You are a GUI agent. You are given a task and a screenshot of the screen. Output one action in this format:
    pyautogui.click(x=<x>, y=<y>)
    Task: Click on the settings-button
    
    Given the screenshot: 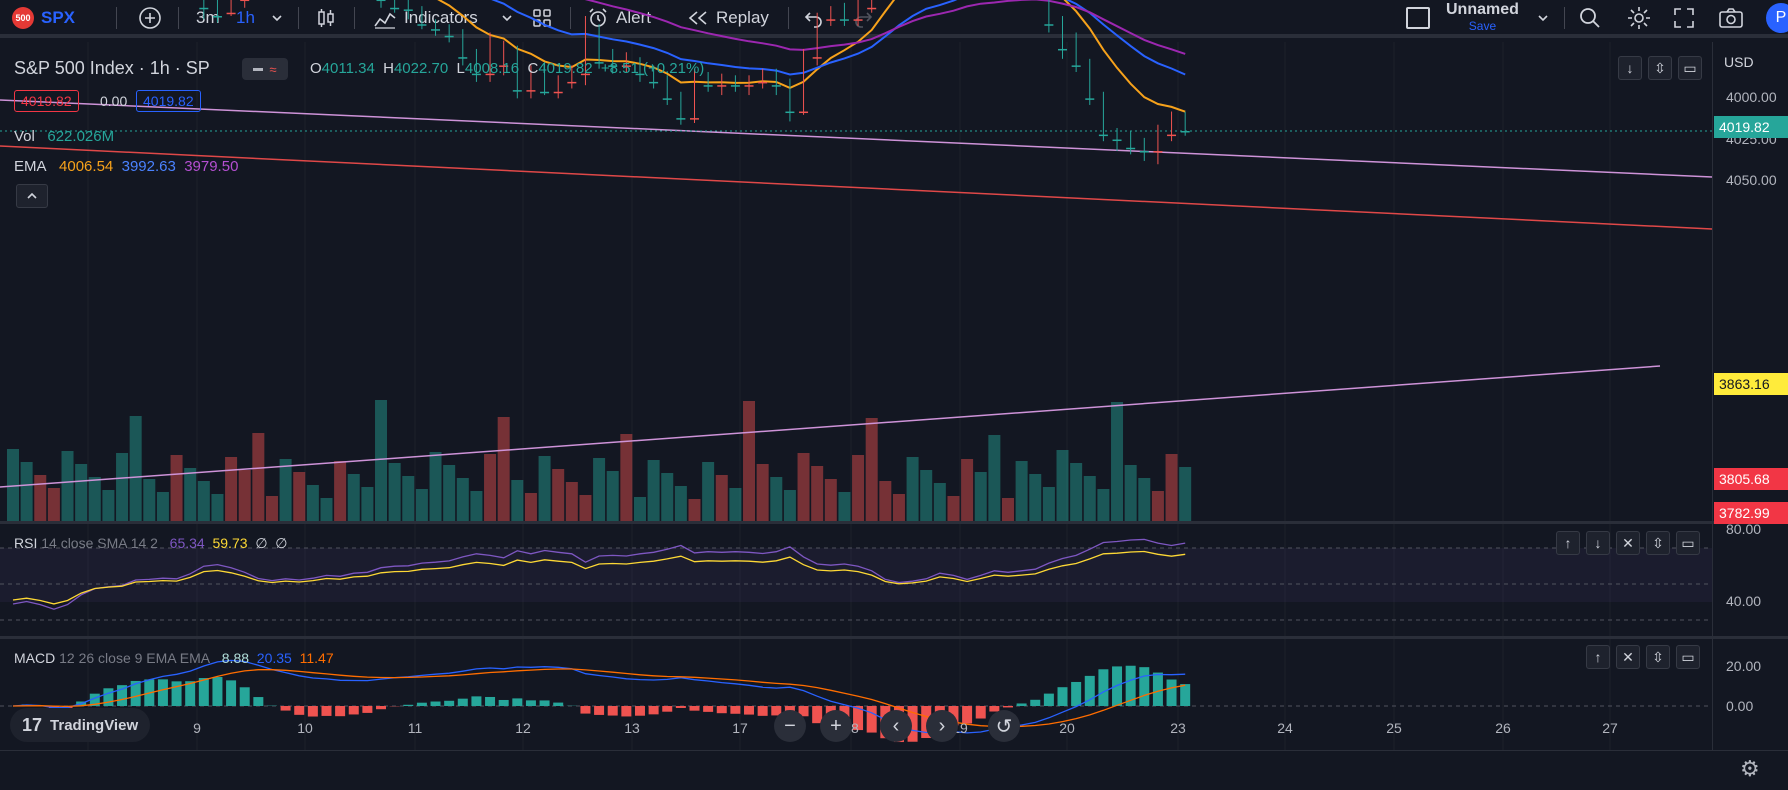 What is the action you would take?
    pyautogui.click(x=1639, y=18)
    